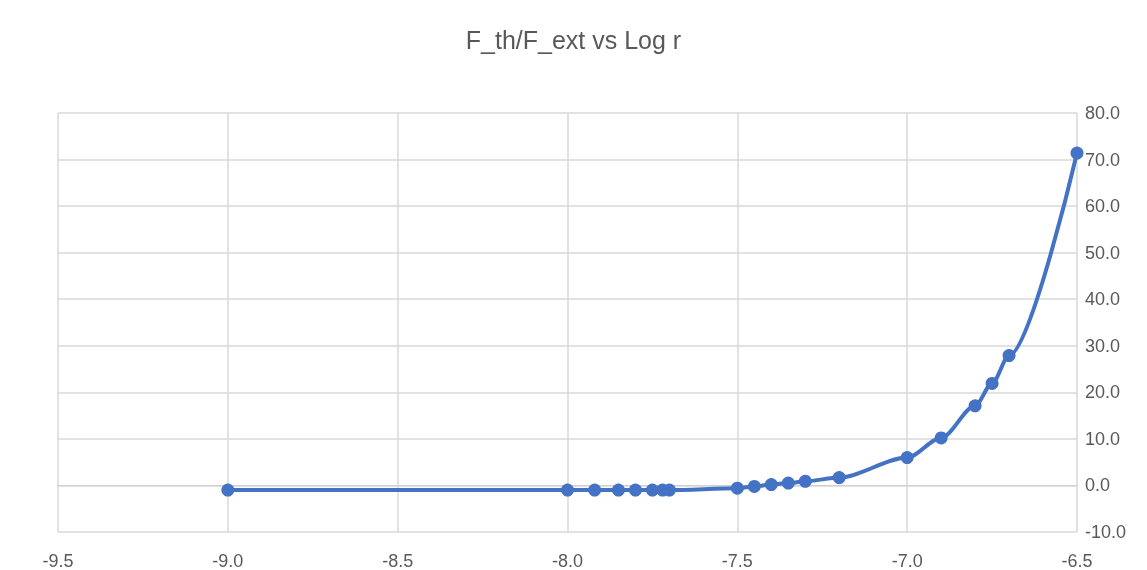  What do you see at coordinates (1103, 345) in the screenshot?
I see `y-tick-label: 30.0` at bounding box center [1103, 345].